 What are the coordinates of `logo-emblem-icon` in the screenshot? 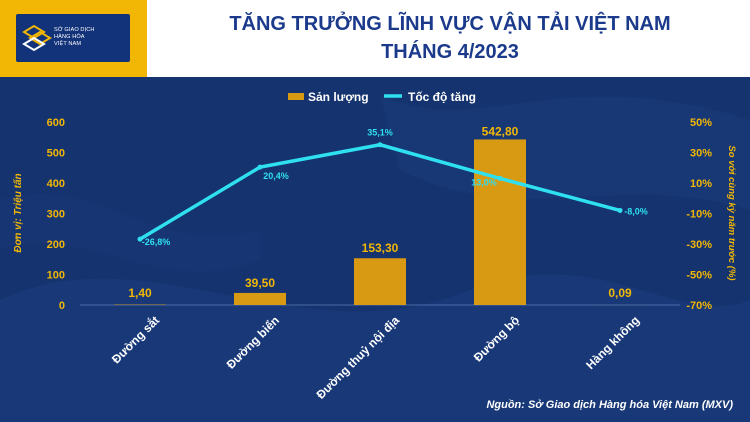 It's located at (37, 38).